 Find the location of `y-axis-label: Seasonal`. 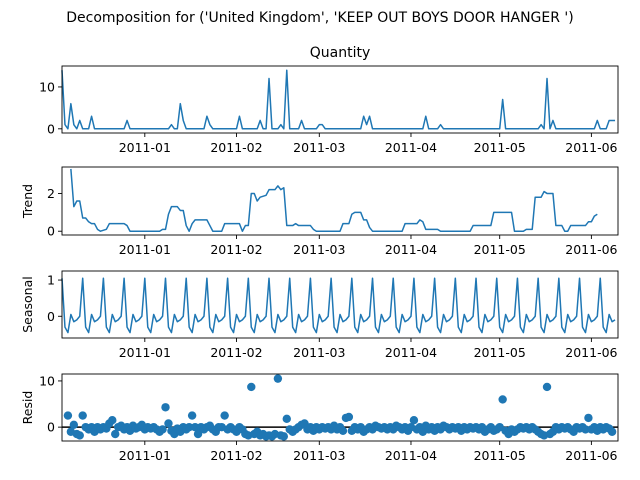

y-axis-label: Seasonal is located at coordinates (27, 304).